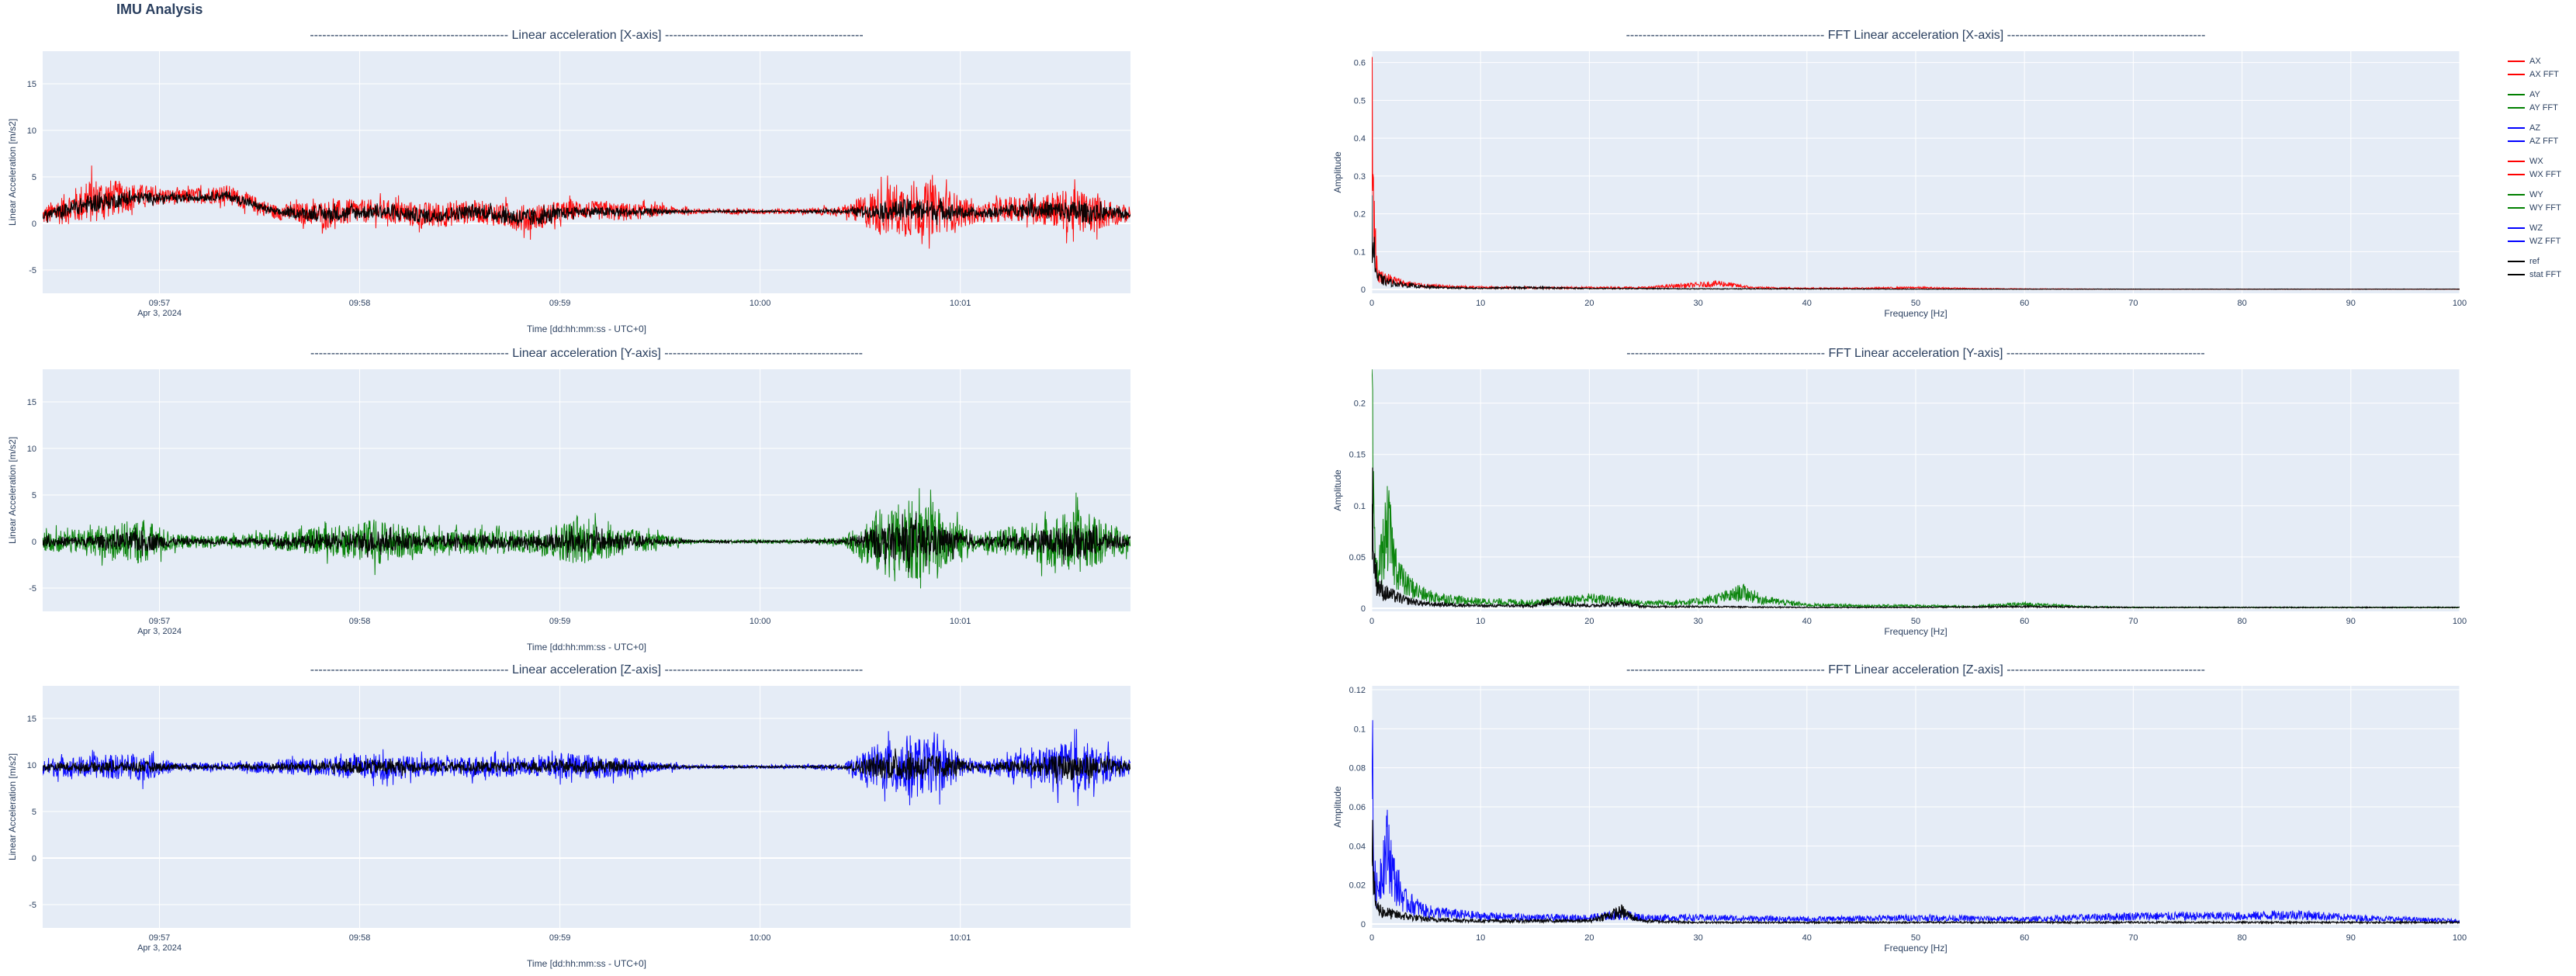 This screenshot has height=976, width=2576. What do you see at coordinates (1807, 621) in the screenshot?
I see `x-tick-label: 40` at bounding box center [1807, 621].